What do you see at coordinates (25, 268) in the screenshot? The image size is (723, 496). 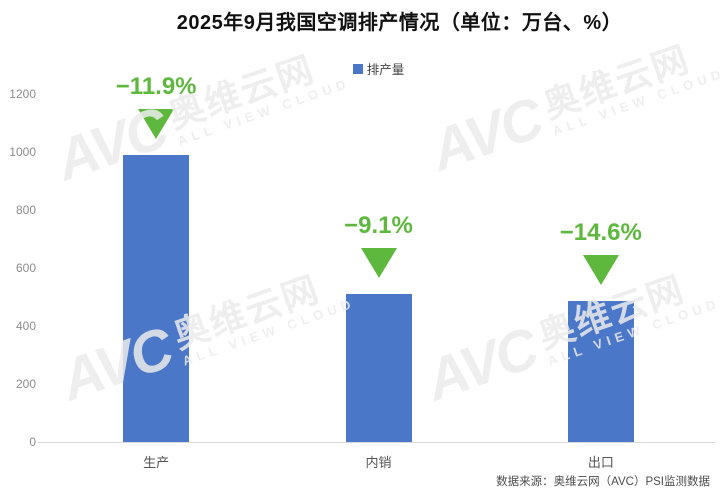 I see `y-axis-tick-label: 600` at bounding box center [25, 268].